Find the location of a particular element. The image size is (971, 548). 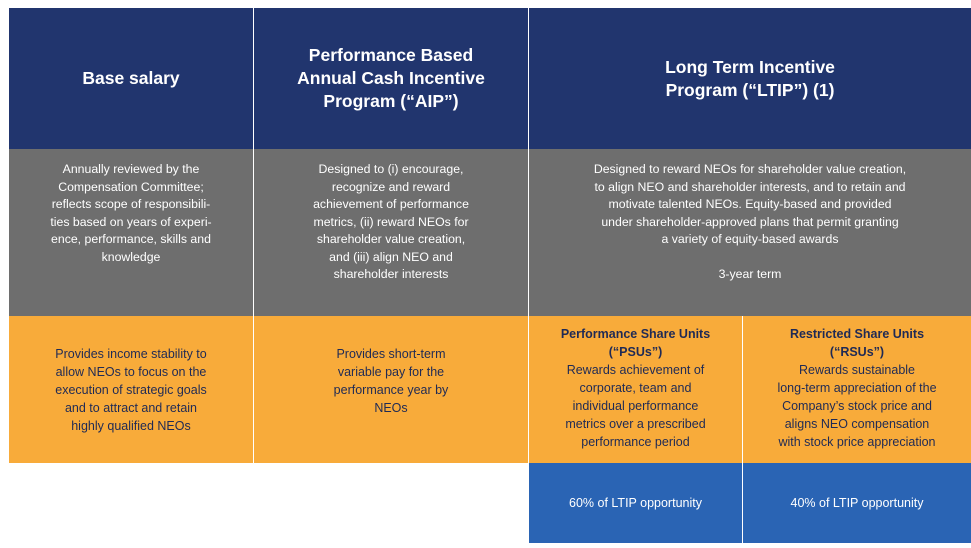

rsu-weight: 40% of LTIP opportunity is located at coordinates (857, 503).